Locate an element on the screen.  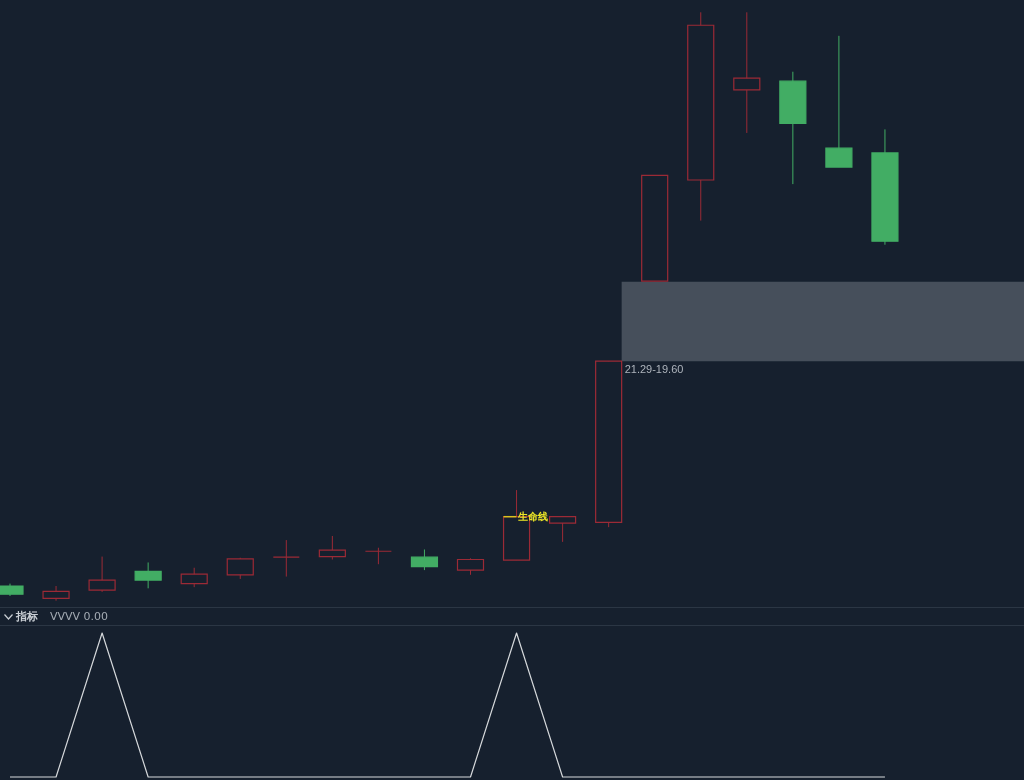
band-label: 21.29-19.60 is located at coordinates (654, 369).